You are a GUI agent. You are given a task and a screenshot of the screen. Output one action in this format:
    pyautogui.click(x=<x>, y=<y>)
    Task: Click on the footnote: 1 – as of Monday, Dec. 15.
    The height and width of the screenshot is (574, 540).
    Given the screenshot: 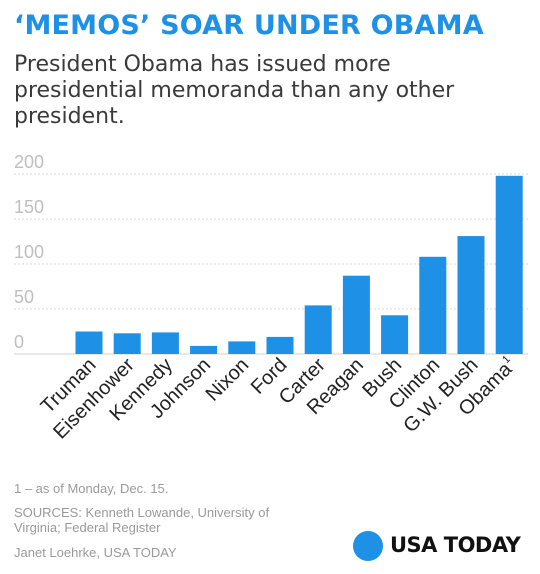 What is the action you would take?
    pyautogui.click(x=91, y=488)
    